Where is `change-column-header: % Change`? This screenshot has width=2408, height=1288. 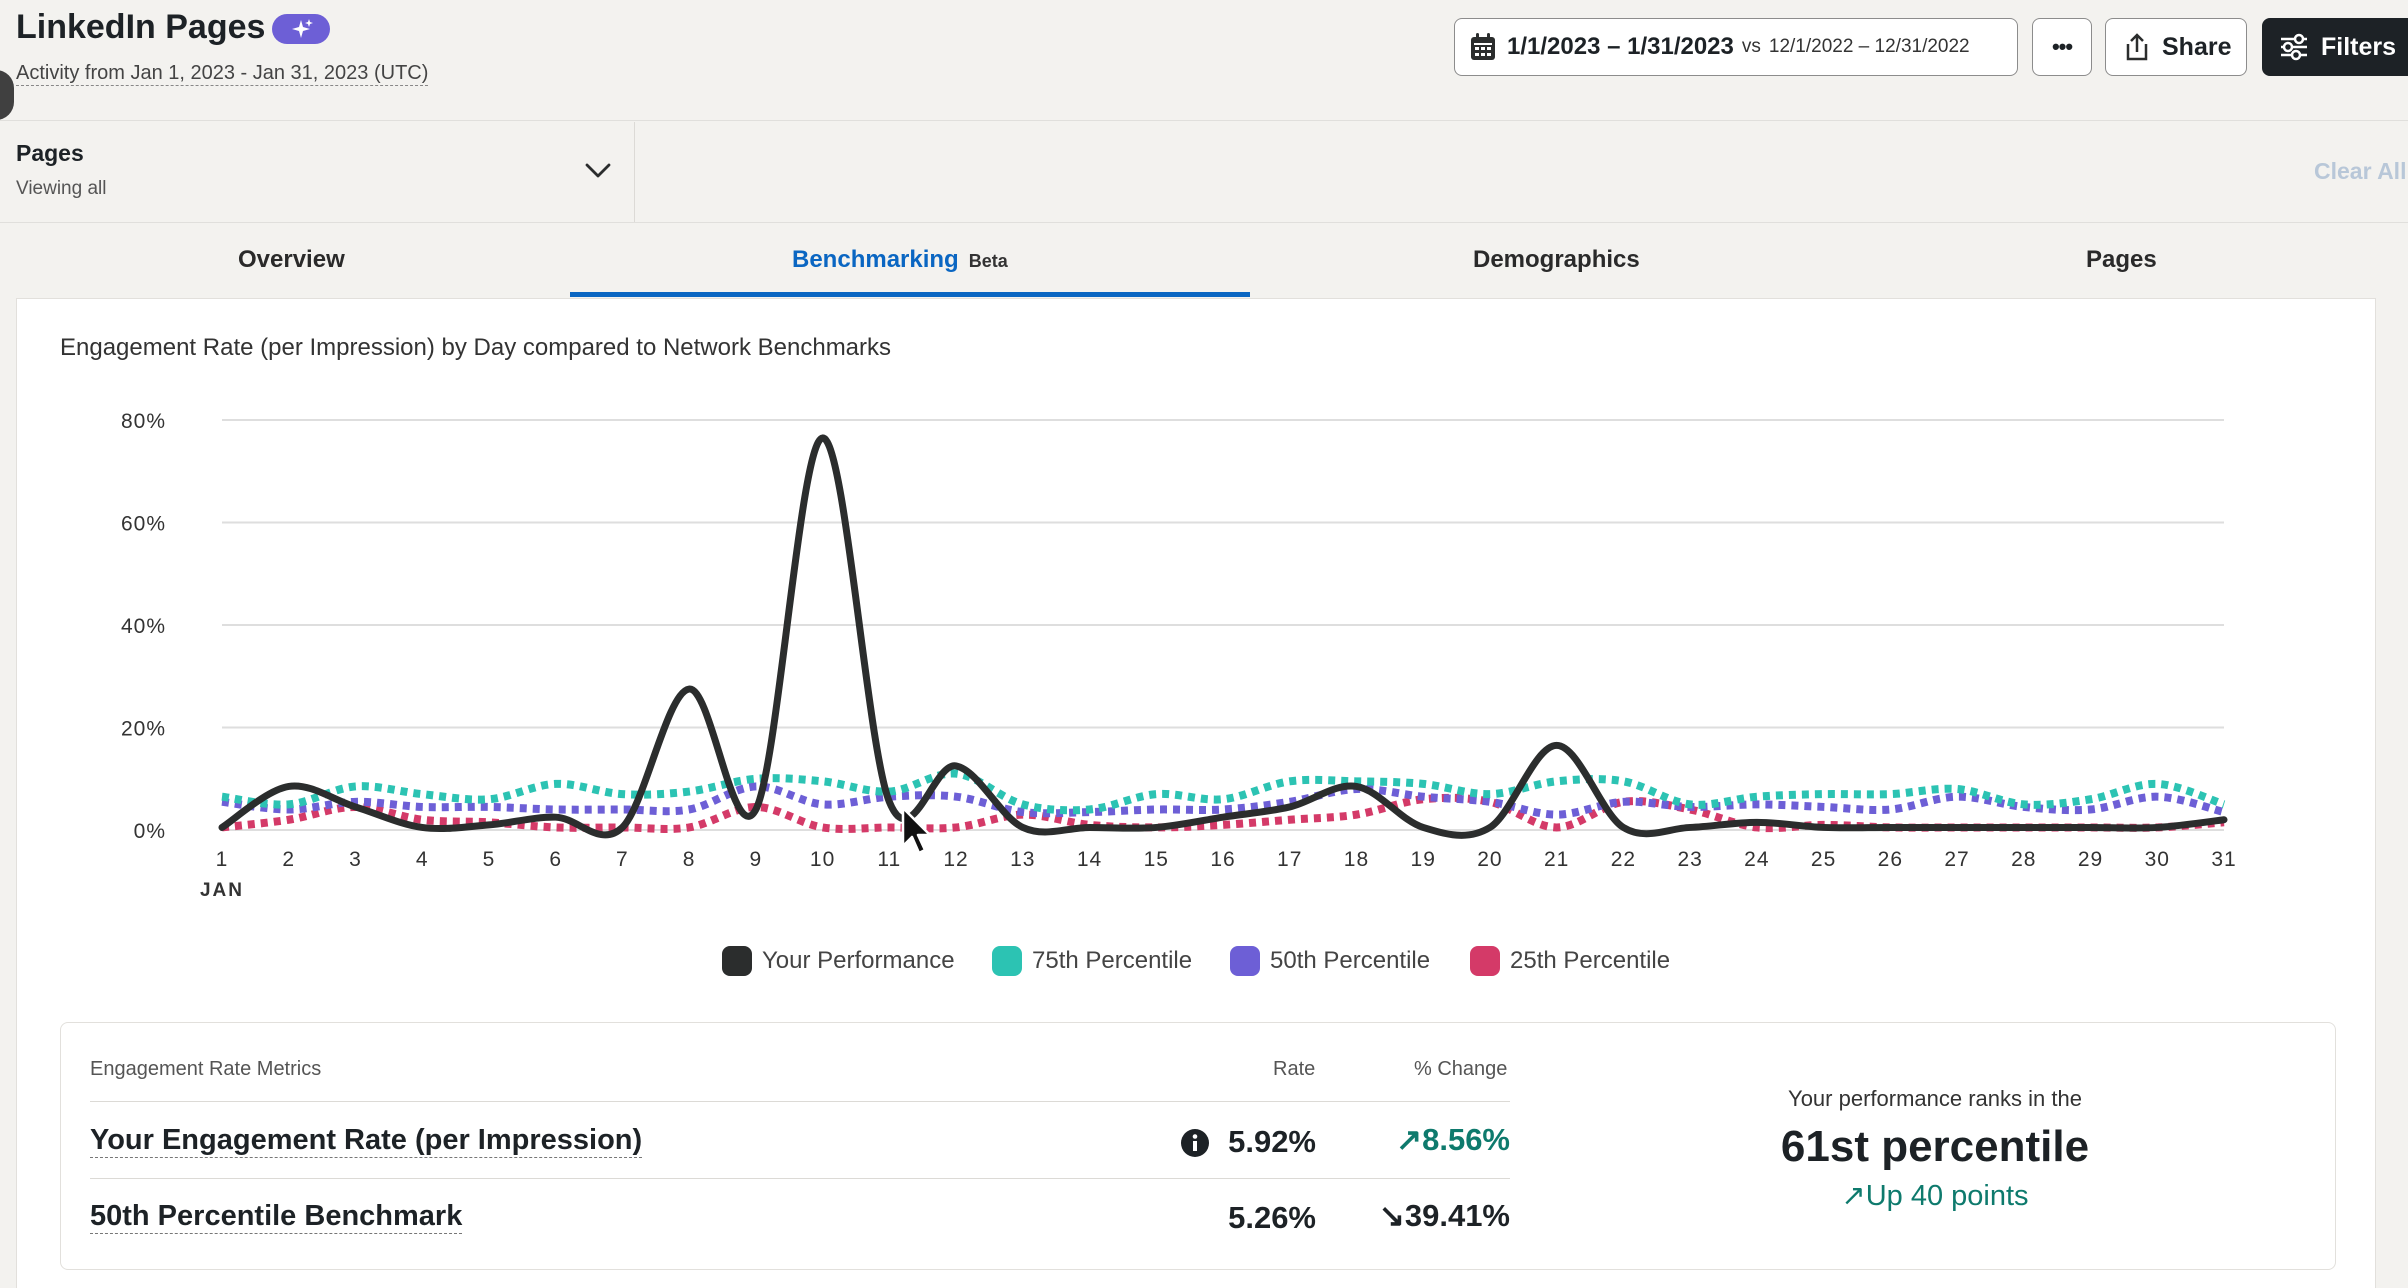 change-column-header: % Change is located at coordinates (1461, 1069).